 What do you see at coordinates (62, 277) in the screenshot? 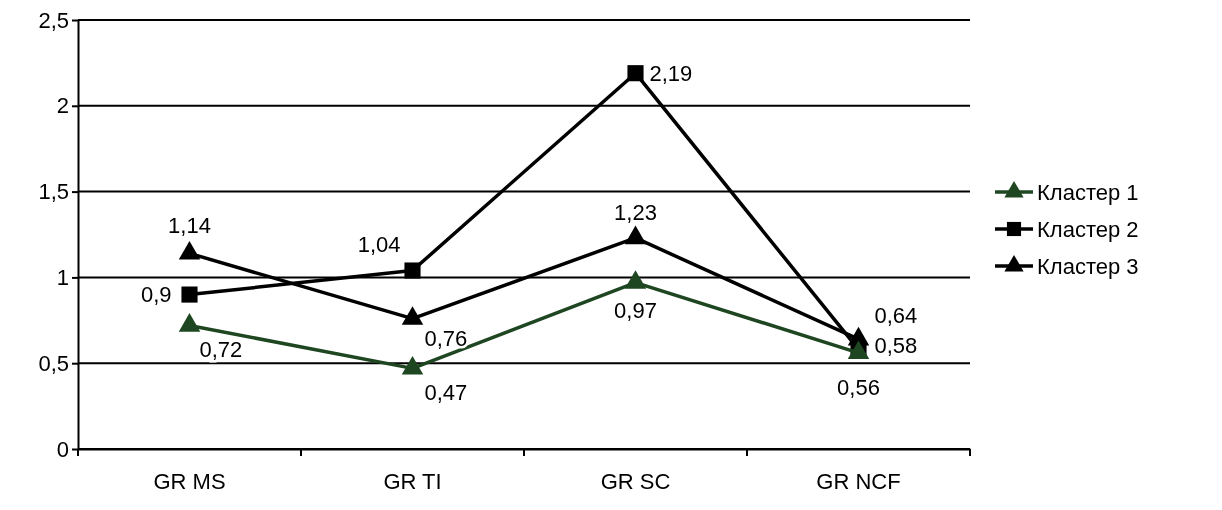
I see `y-tick-label: 1` at bounding box center [62, 277].